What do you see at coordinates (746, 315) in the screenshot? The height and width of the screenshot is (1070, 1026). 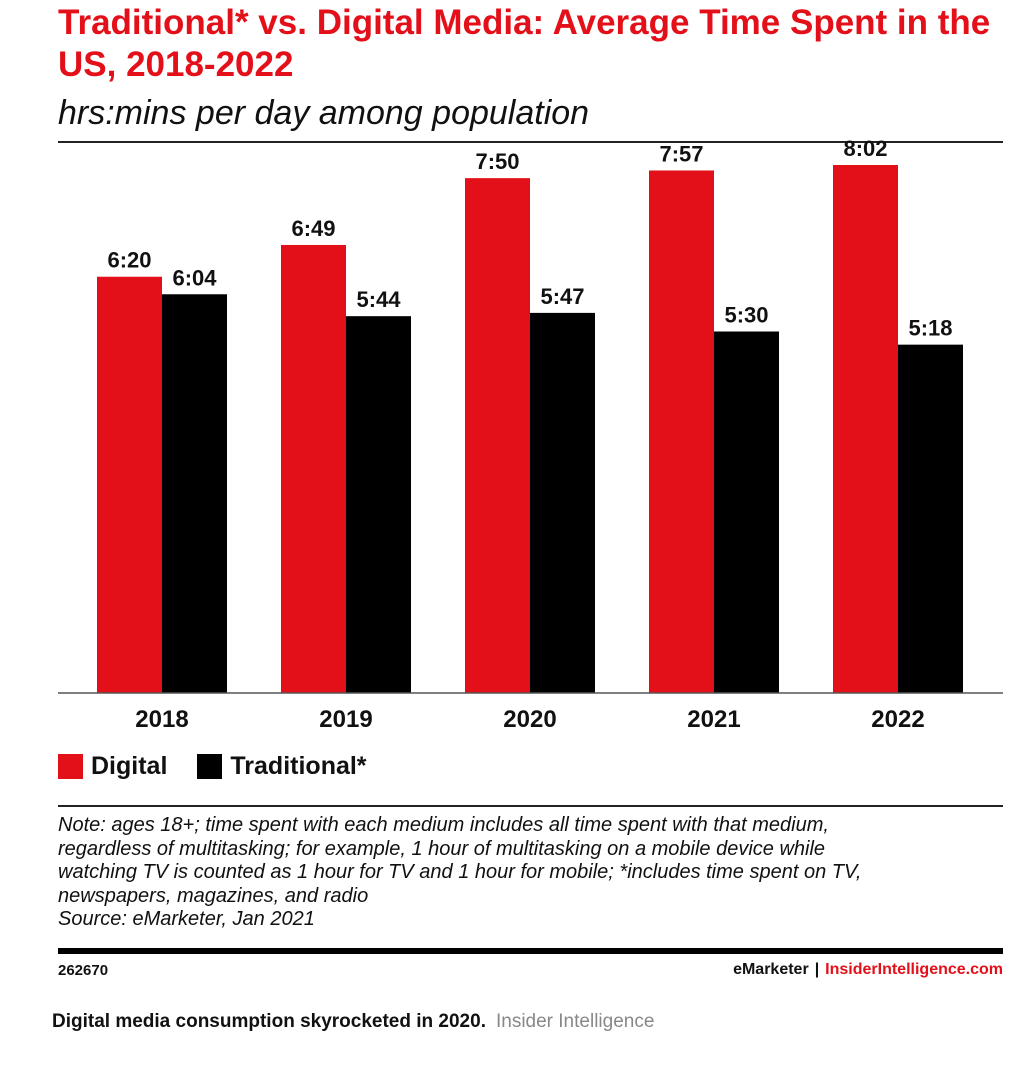 I see `data-label-traditional-2021: 5:30` at bounding box center [746, 315].